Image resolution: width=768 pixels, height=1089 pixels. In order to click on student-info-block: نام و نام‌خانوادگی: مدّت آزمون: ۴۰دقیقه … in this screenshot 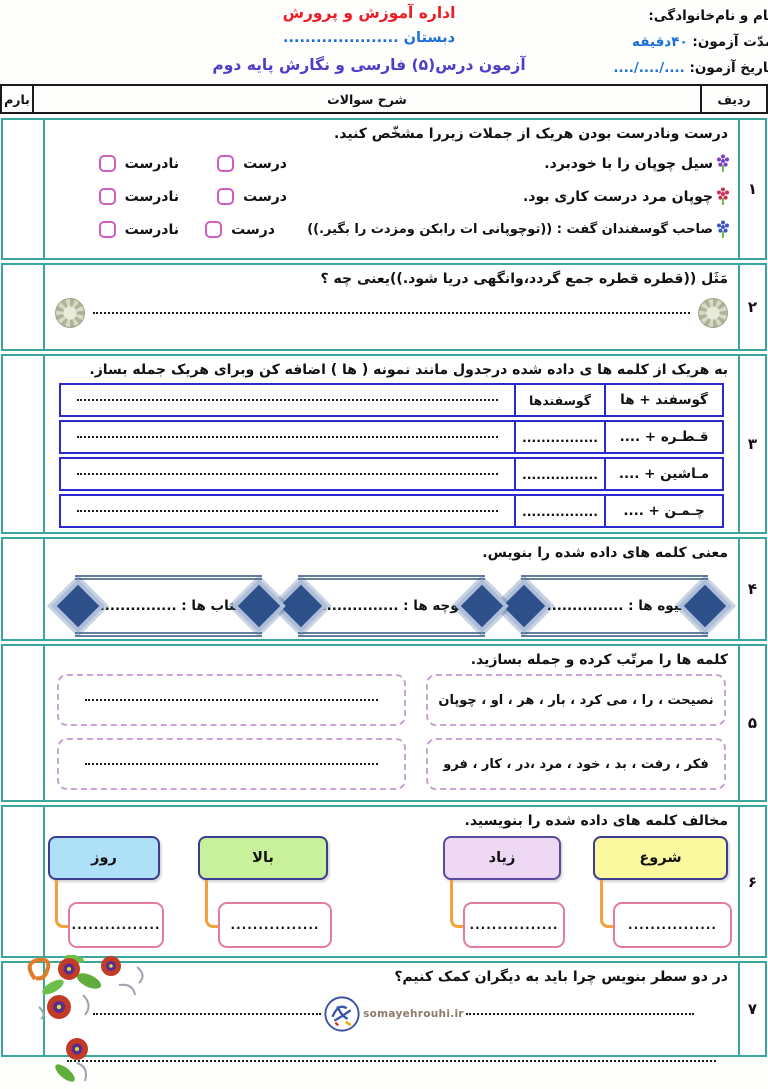, I will do `click(680, 42)`.